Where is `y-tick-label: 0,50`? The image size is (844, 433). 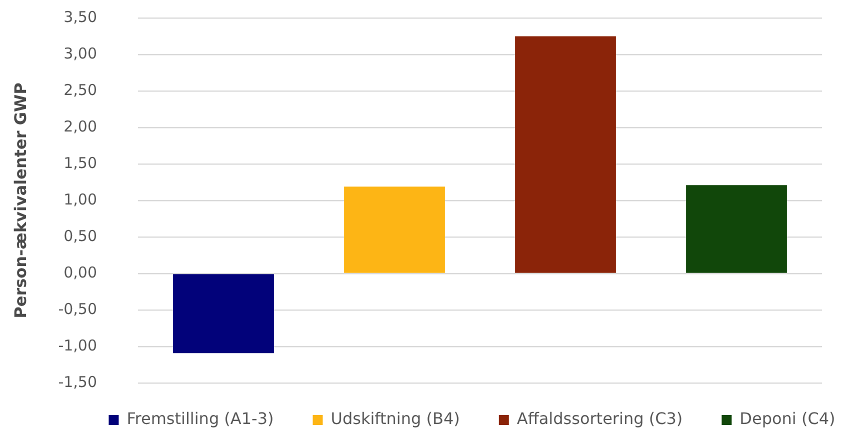
y-tick-label: 0,50 is located at coordinates (80, 235).